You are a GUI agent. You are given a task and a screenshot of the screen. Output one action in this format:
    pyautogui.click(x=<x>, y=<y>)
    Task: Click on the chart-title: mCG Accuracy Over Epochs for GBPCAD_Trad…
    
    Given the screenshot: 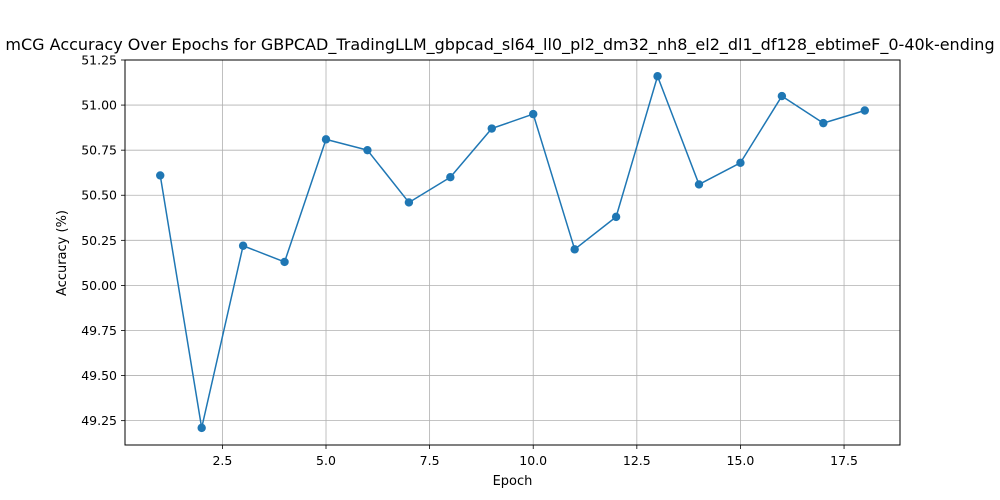 What is the action you would take?
    pyautogui.click(x=499, y=45)
    